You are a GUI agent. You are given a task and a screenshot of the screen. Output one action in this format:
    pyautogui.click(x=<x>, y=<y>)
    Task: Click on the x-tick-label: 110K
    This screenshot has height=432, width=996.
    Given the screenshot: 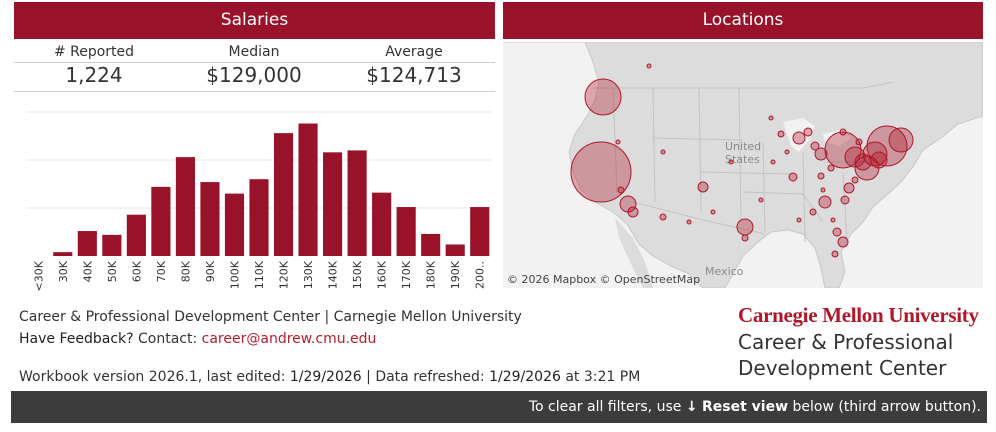 What is the action you would take?
    pyautogui.click(x=259, y=274)
    